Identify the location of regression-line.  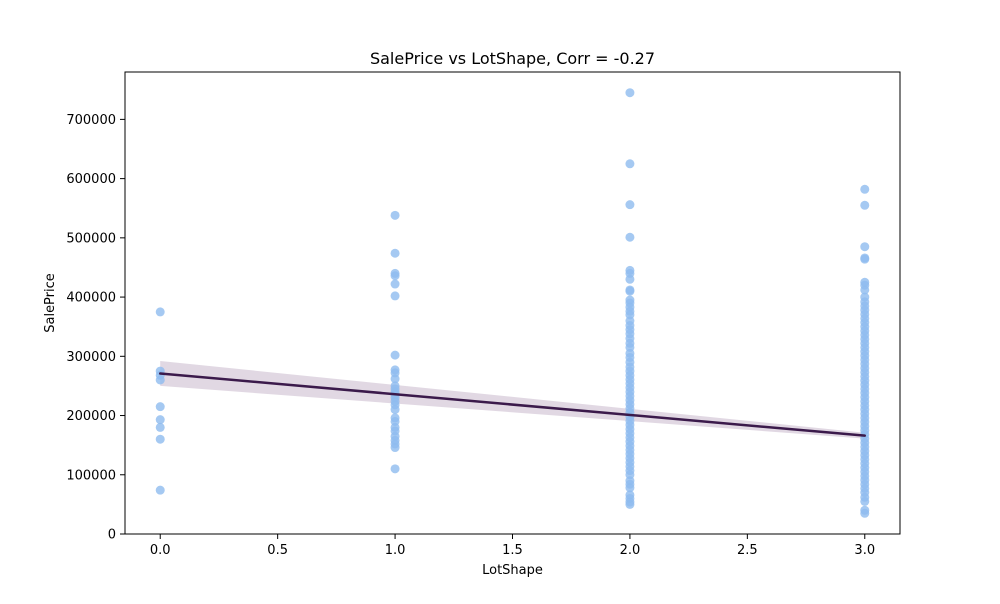
(512, 404).